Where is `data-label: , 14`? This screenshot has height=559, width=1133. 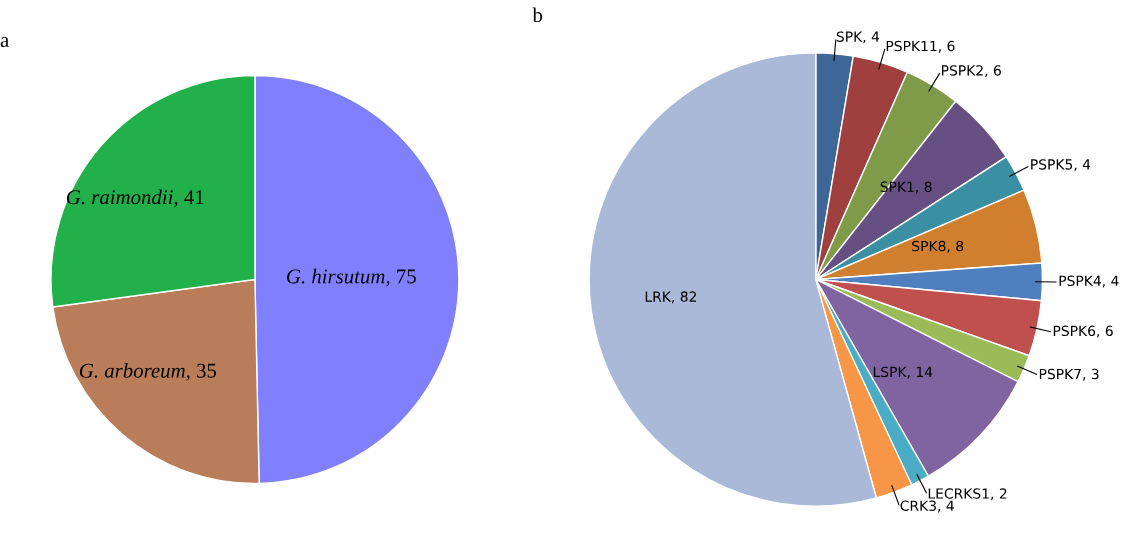
data-label: , 14 is located at coordinates (920, 372).